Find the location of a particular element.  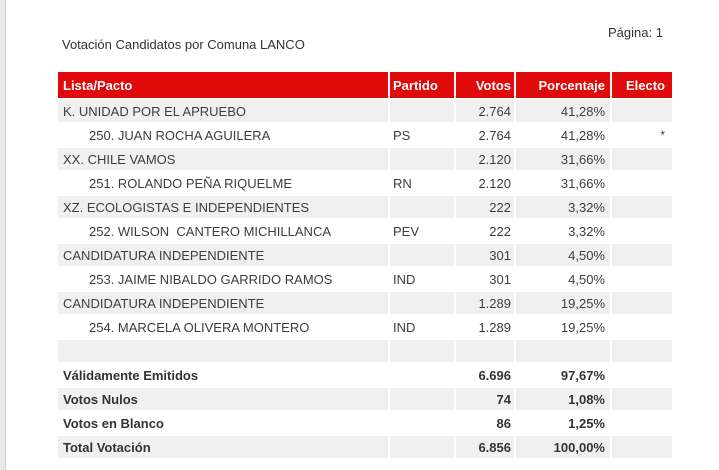

table-row: K. UNIDAD POR EL APRUEBO 2.764 41,28% is located at coordinates (365, 111).